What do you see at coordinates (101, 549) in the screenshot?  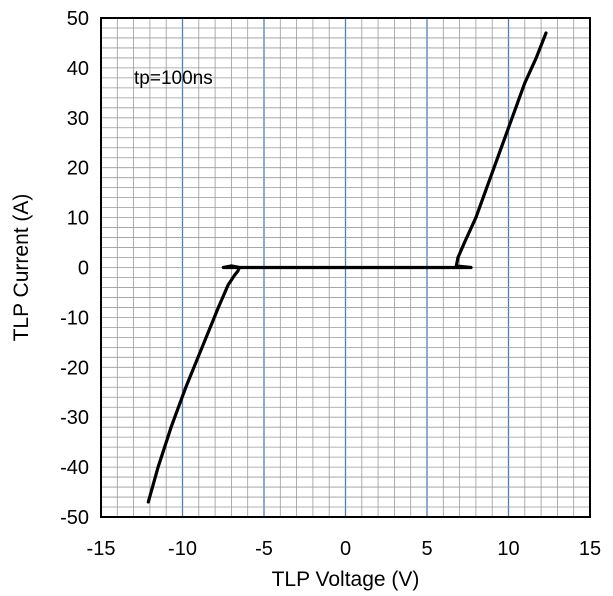 I see `x-tick-label: -15` at bounding box center [101, 549].